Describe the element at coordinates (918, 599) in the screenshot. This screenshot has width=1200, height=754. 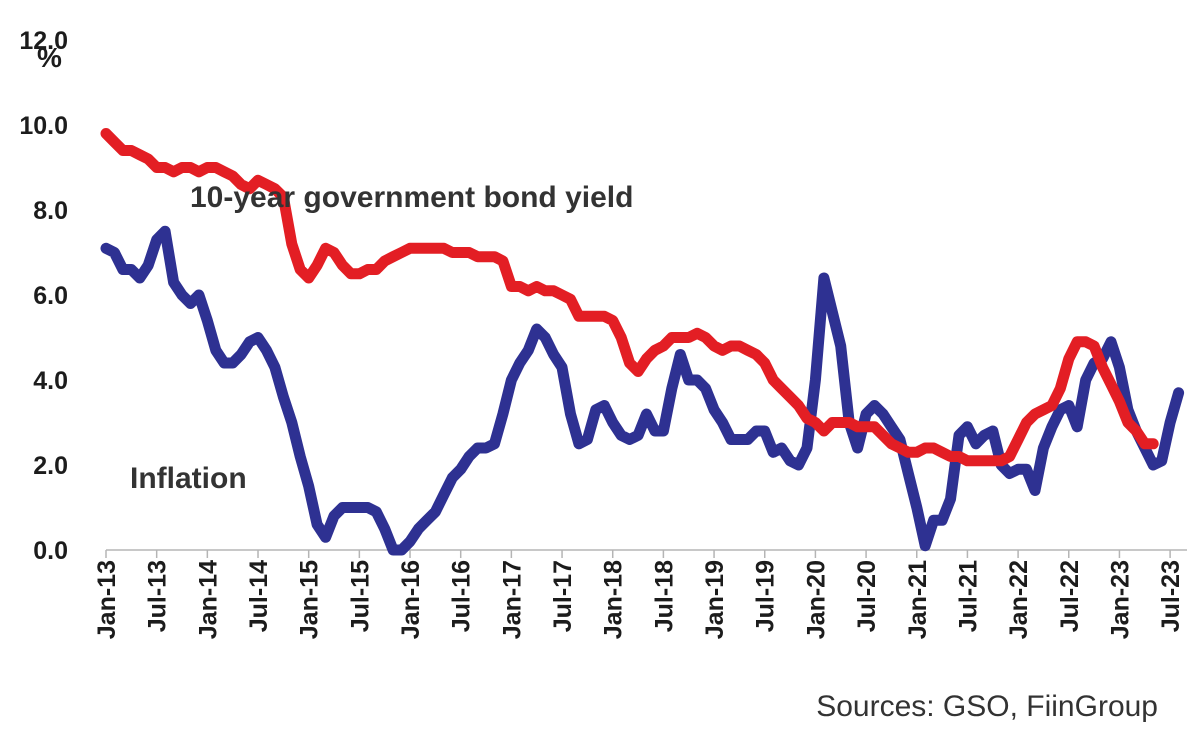
I see `x-tick-label: Jan-21` at that location.